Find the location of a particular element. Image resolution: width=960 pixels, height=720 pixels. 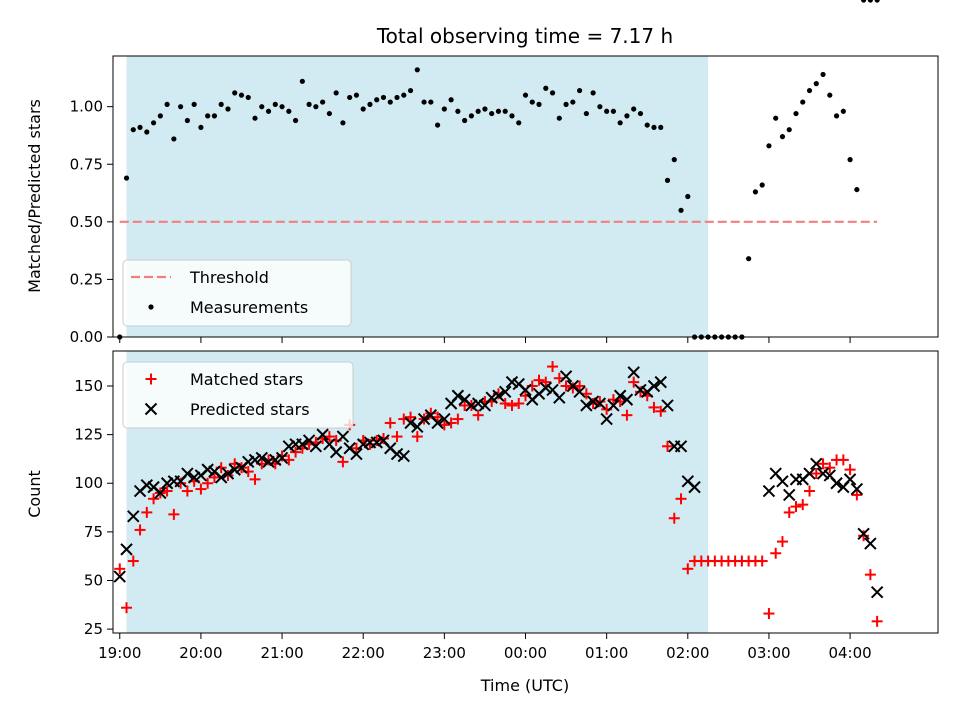

x-tick-label: 20:00 is located at coordinates (200, 653).